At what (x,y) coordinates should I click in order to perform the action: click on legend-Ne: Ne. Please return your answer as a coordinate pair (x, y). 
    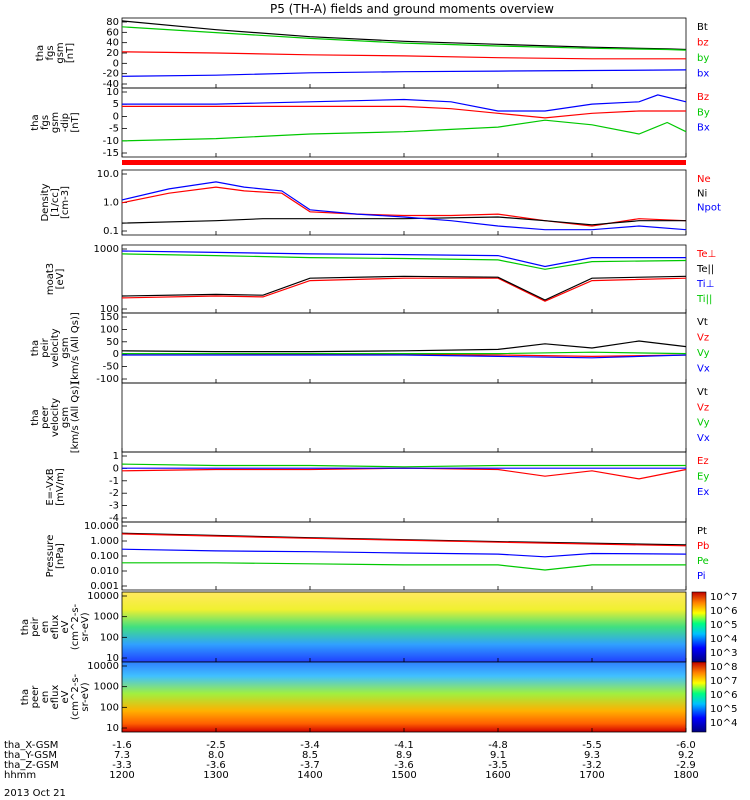
    Looking at the image, I should click on (704, 179).